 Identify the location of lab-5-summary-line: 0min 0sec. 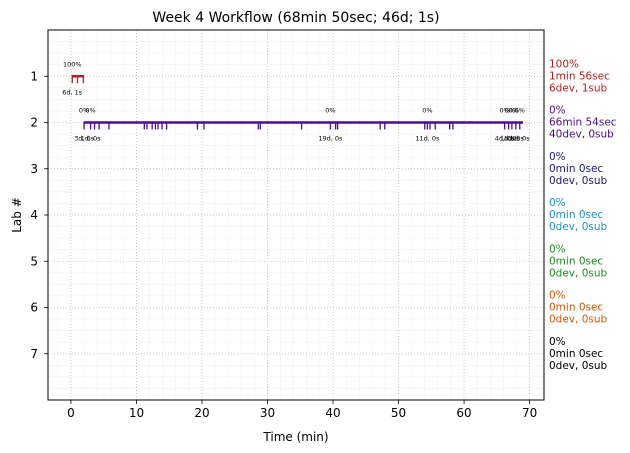
(576, 261).